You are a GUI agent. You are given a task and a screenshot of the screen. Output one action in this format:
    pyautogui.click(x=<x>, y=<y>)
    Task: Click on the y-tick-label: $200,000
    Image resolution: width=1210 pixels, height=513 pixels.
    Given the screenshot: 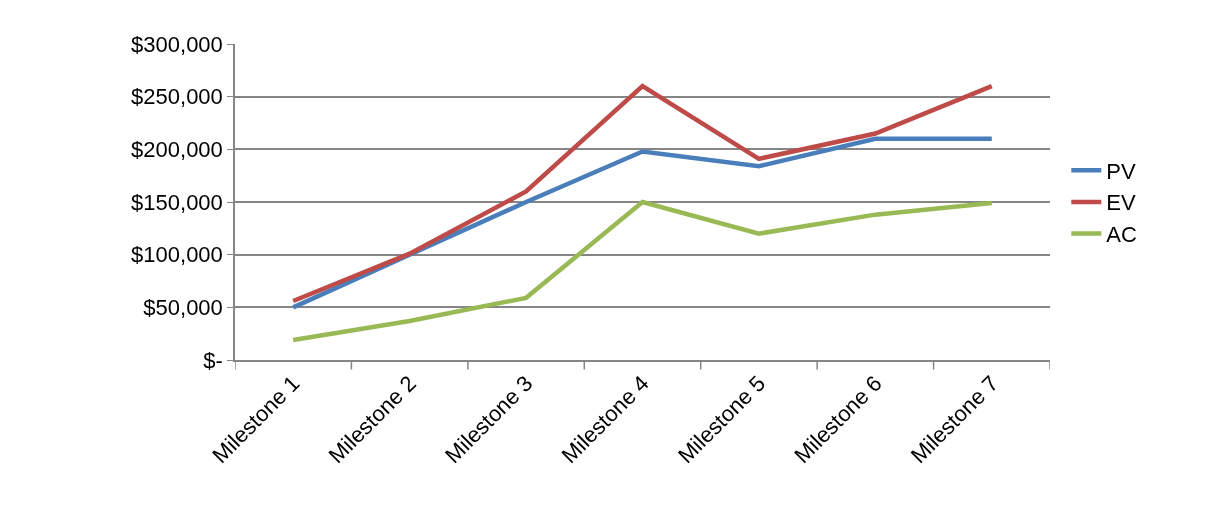 What is the action you would take?
    pyautogui.click(x=177, y=150)
    